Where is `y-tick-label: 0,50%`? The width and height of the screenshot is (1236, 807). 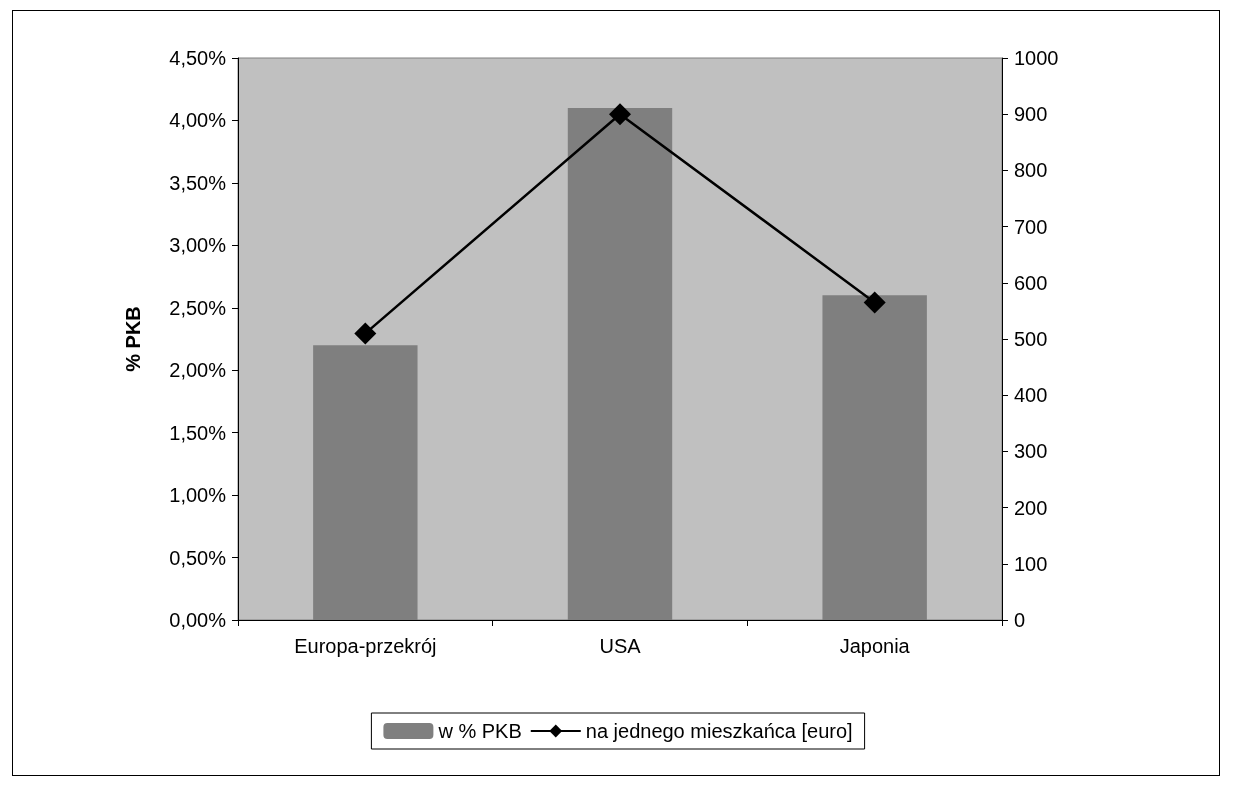 y-tick-label: 0,50% is located at coordinates (198, 557).